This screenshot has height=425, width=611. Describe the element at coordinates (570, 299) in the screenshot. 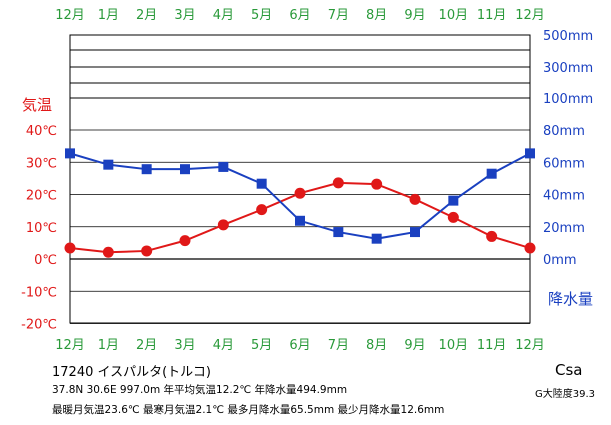

I see `precipitation-axis-title: 降水量` at that location.